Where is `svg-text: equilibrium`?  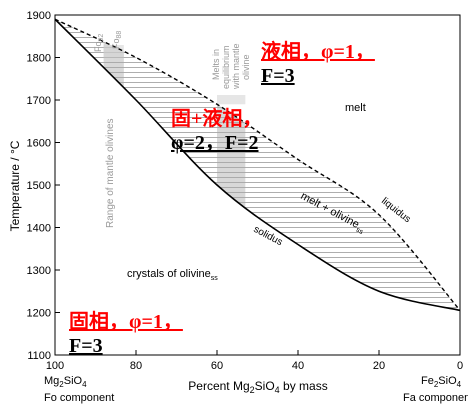
svg-text: equilibrium is located at coordinates (226, 67).